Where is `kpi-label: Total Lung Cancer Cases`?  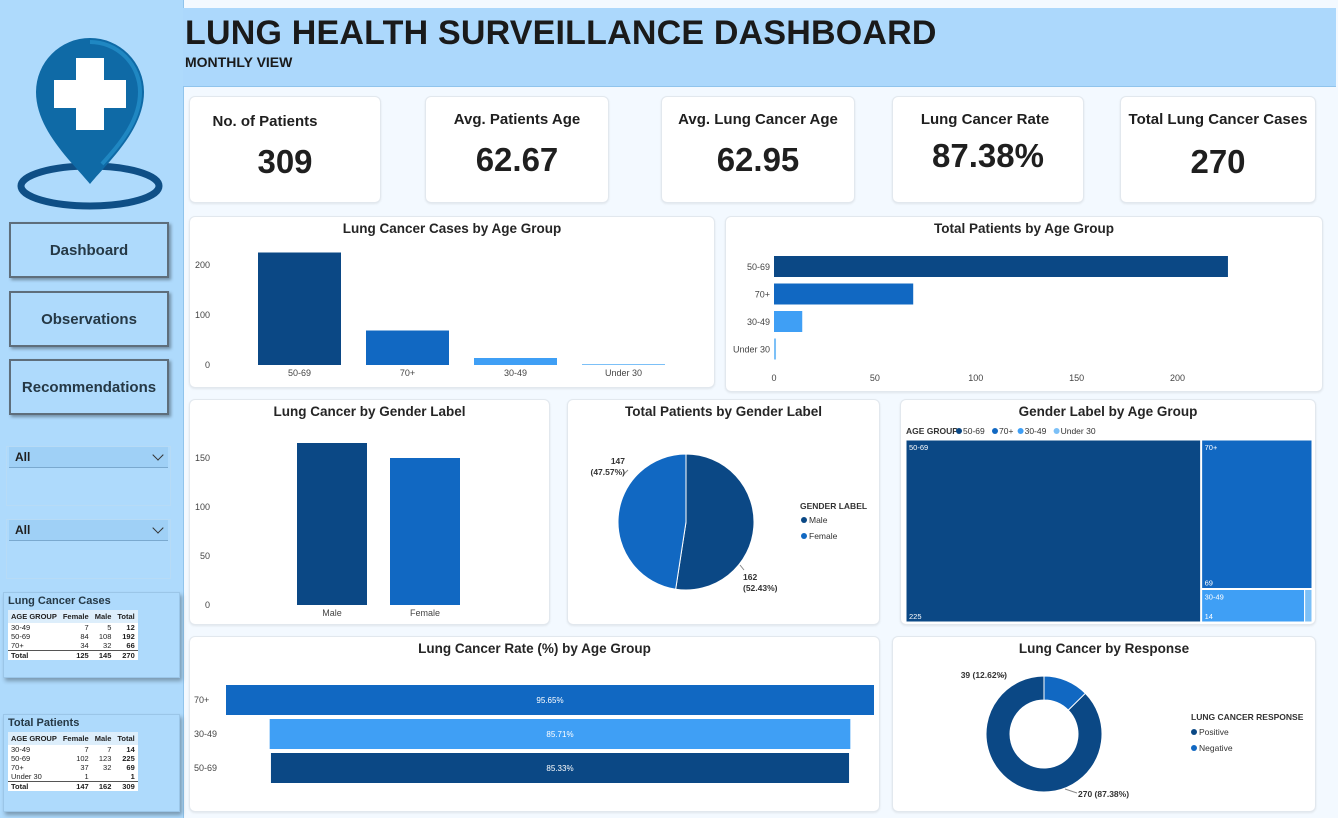
kpi-label: Total Lung Cancer Cases is located at coordinates (1218, 119).